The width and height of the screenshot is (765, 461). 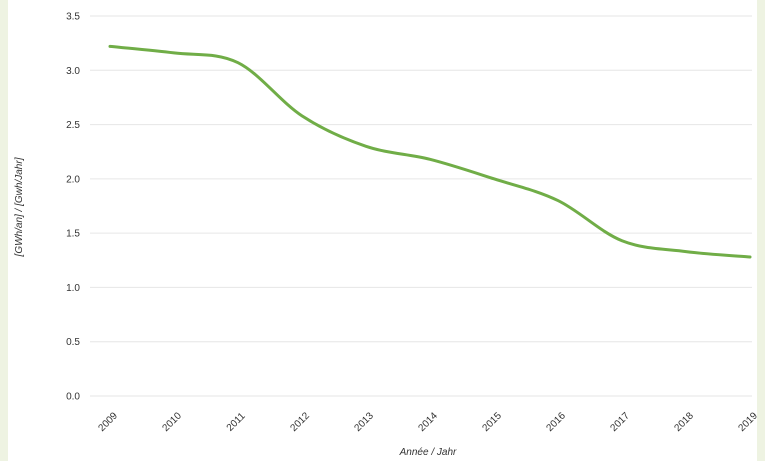 I want to click on y-tick-label: 0.0, so click(x=73, y=397).